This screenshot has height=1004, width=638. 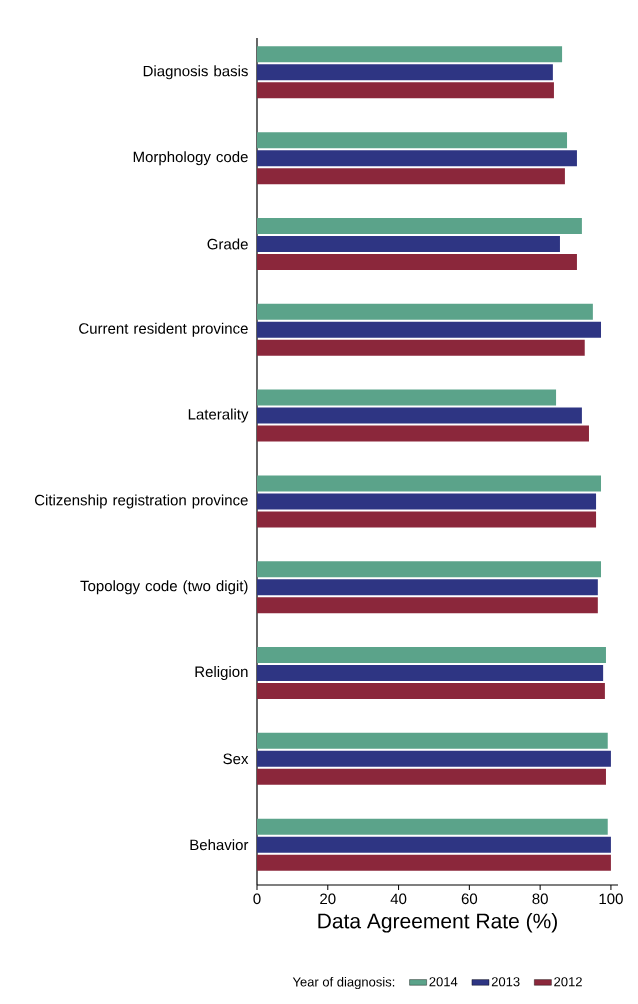 What do you see at coordinates (257, 899) in the screenshot?
I see `x-tick-label: 0` at bounding box center [257, 899].